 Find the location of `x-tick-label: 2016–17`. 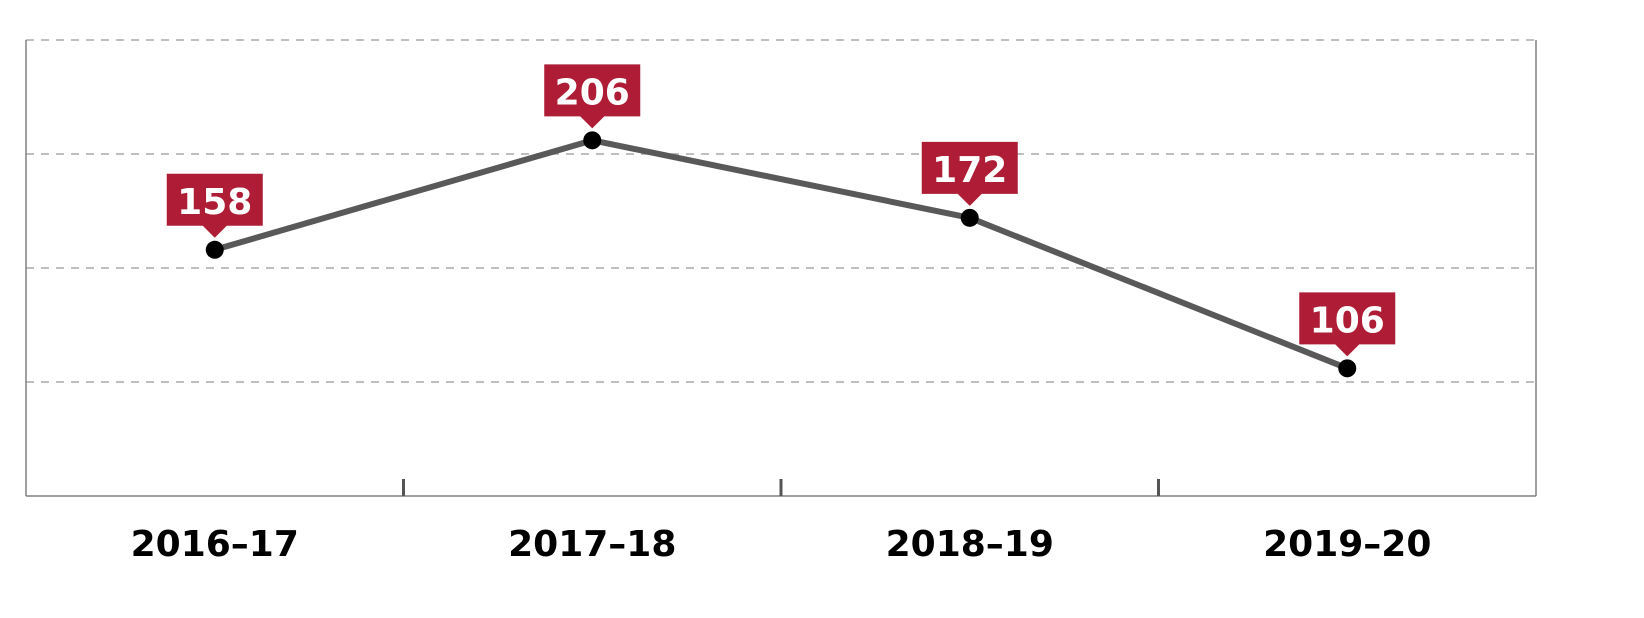

x-tick-label: 2016–17 is located at coordinates (215, 544).